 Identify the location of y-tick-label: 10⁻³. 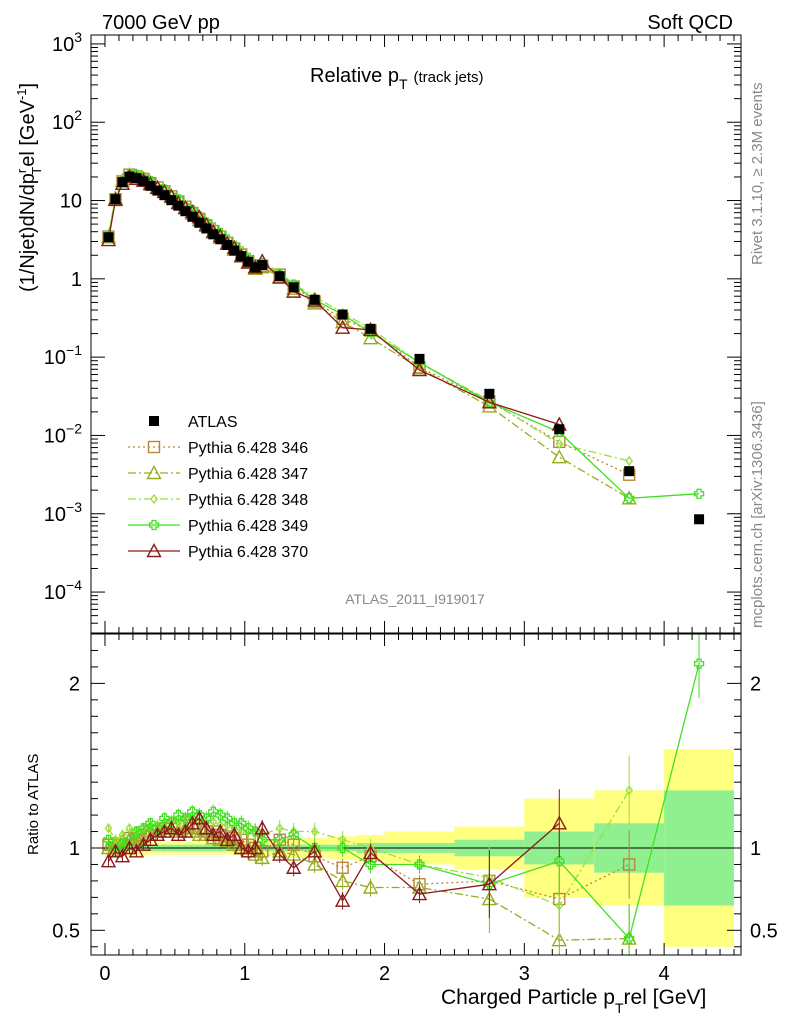
(63, 512).